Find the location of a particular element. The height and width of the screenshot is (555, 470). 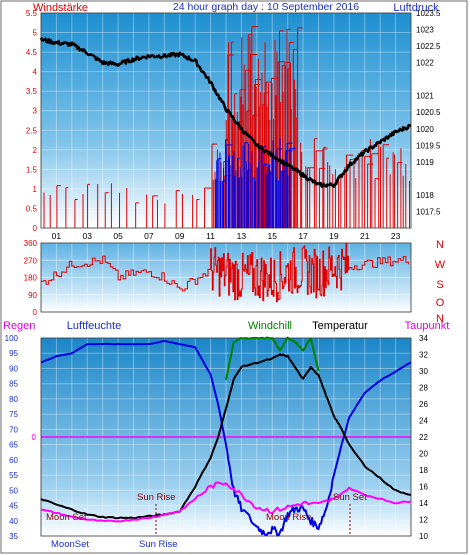

pressure-tick-label: 1020 is located at coordinates (425, 129).